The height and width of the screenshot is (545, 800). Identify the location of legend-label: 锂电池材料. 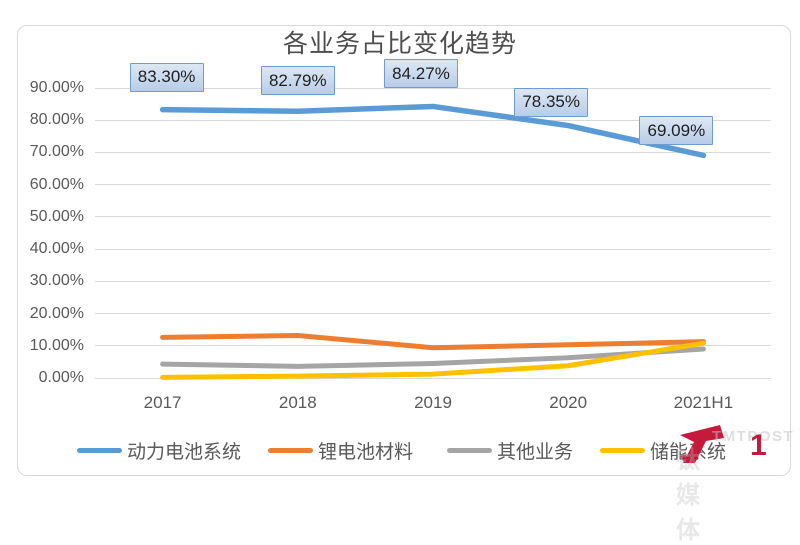
(366, 452).